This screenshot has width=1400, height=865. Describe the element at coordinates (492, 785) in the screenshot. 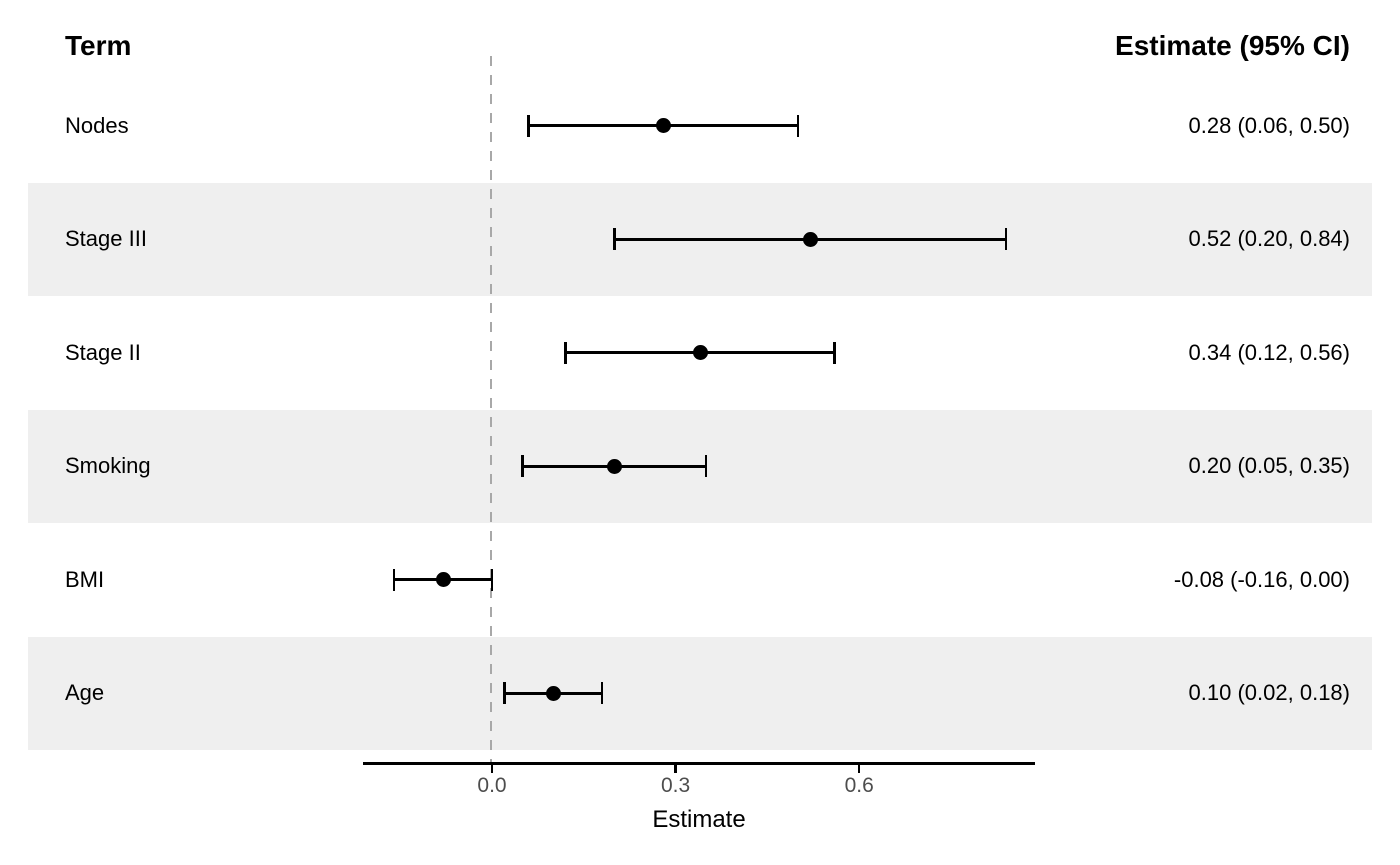

I see `x-tick-label: 0.0` at that location.